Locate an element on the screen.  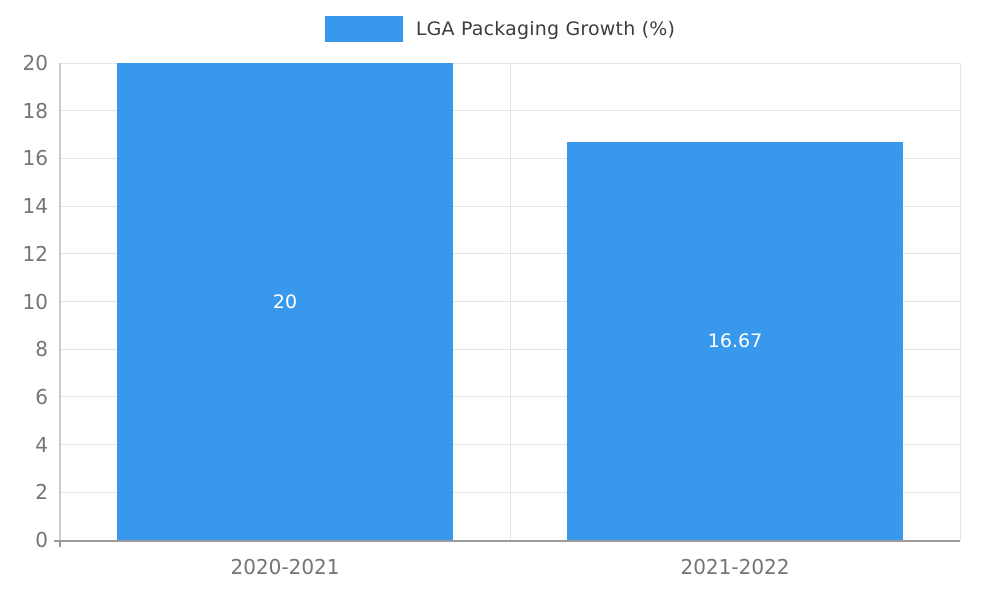
y-tick-label: 16 is located at coordinates (35, 158).